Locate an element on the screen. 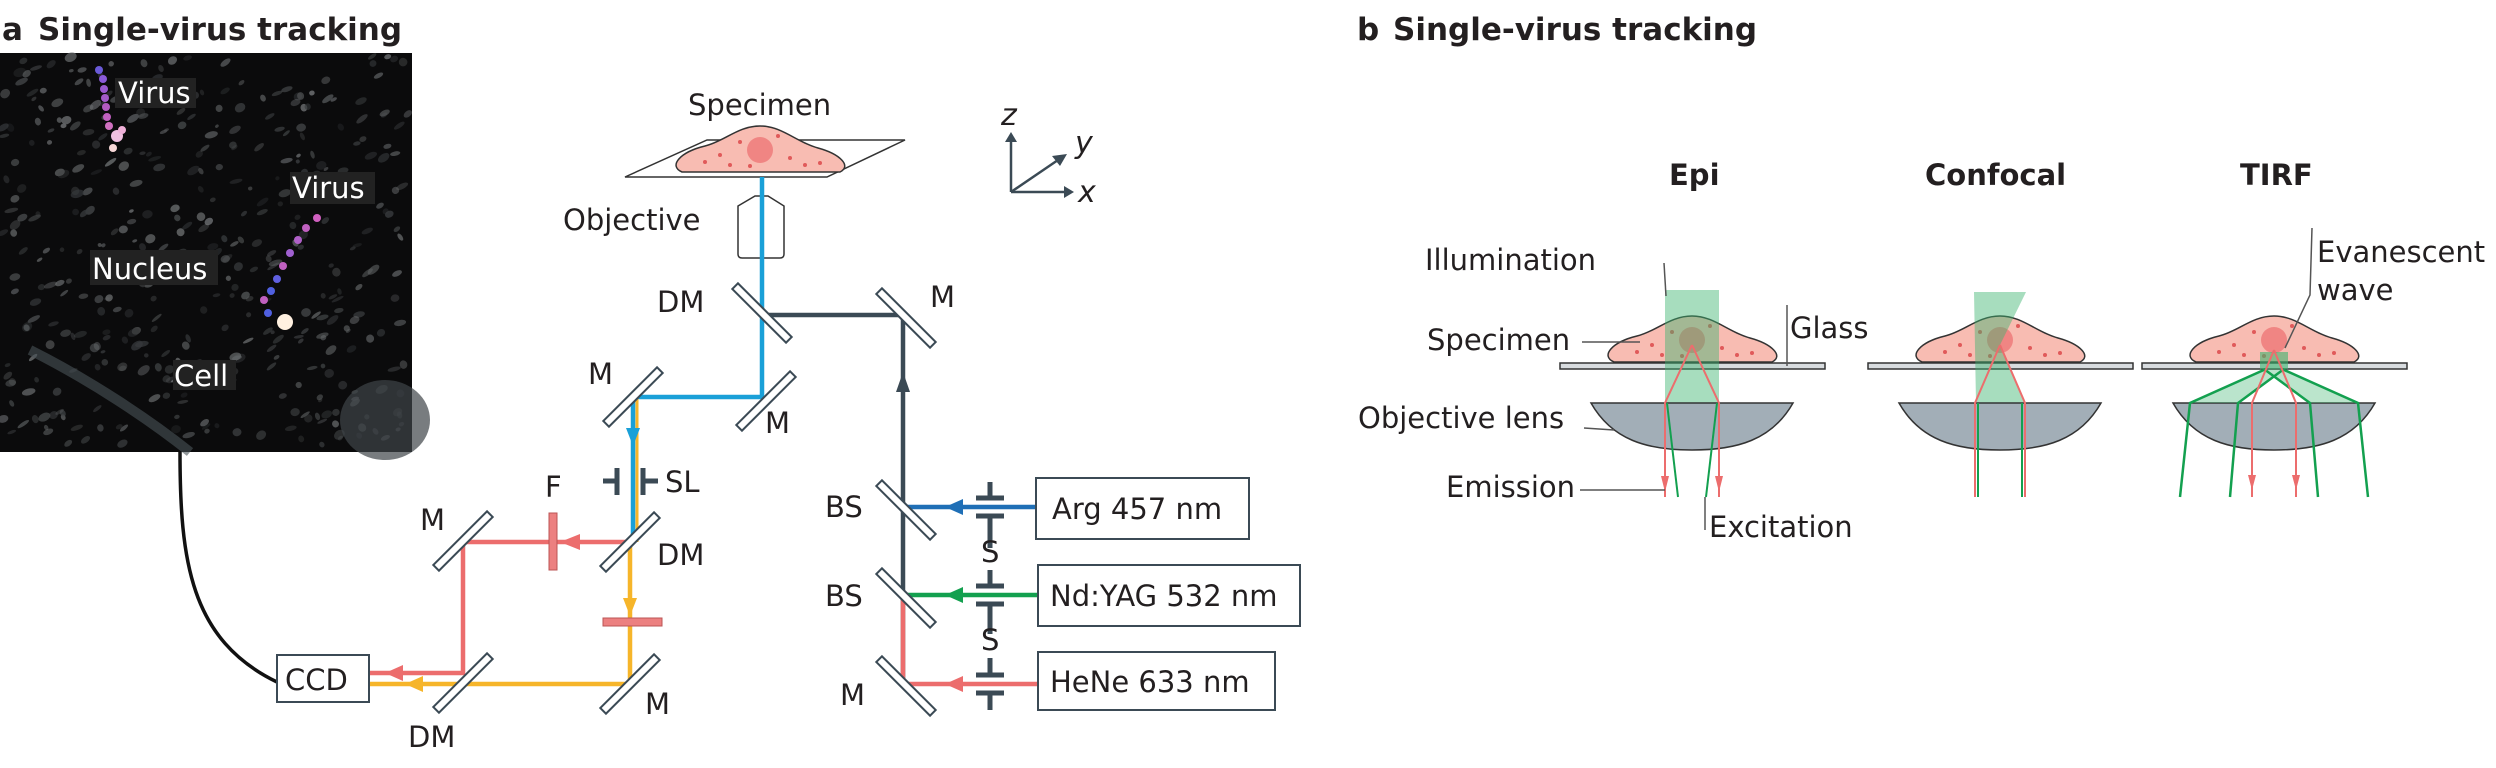  microscopy-image: Virus Virus Nucleus Cell is located at coordinates (215, 256).